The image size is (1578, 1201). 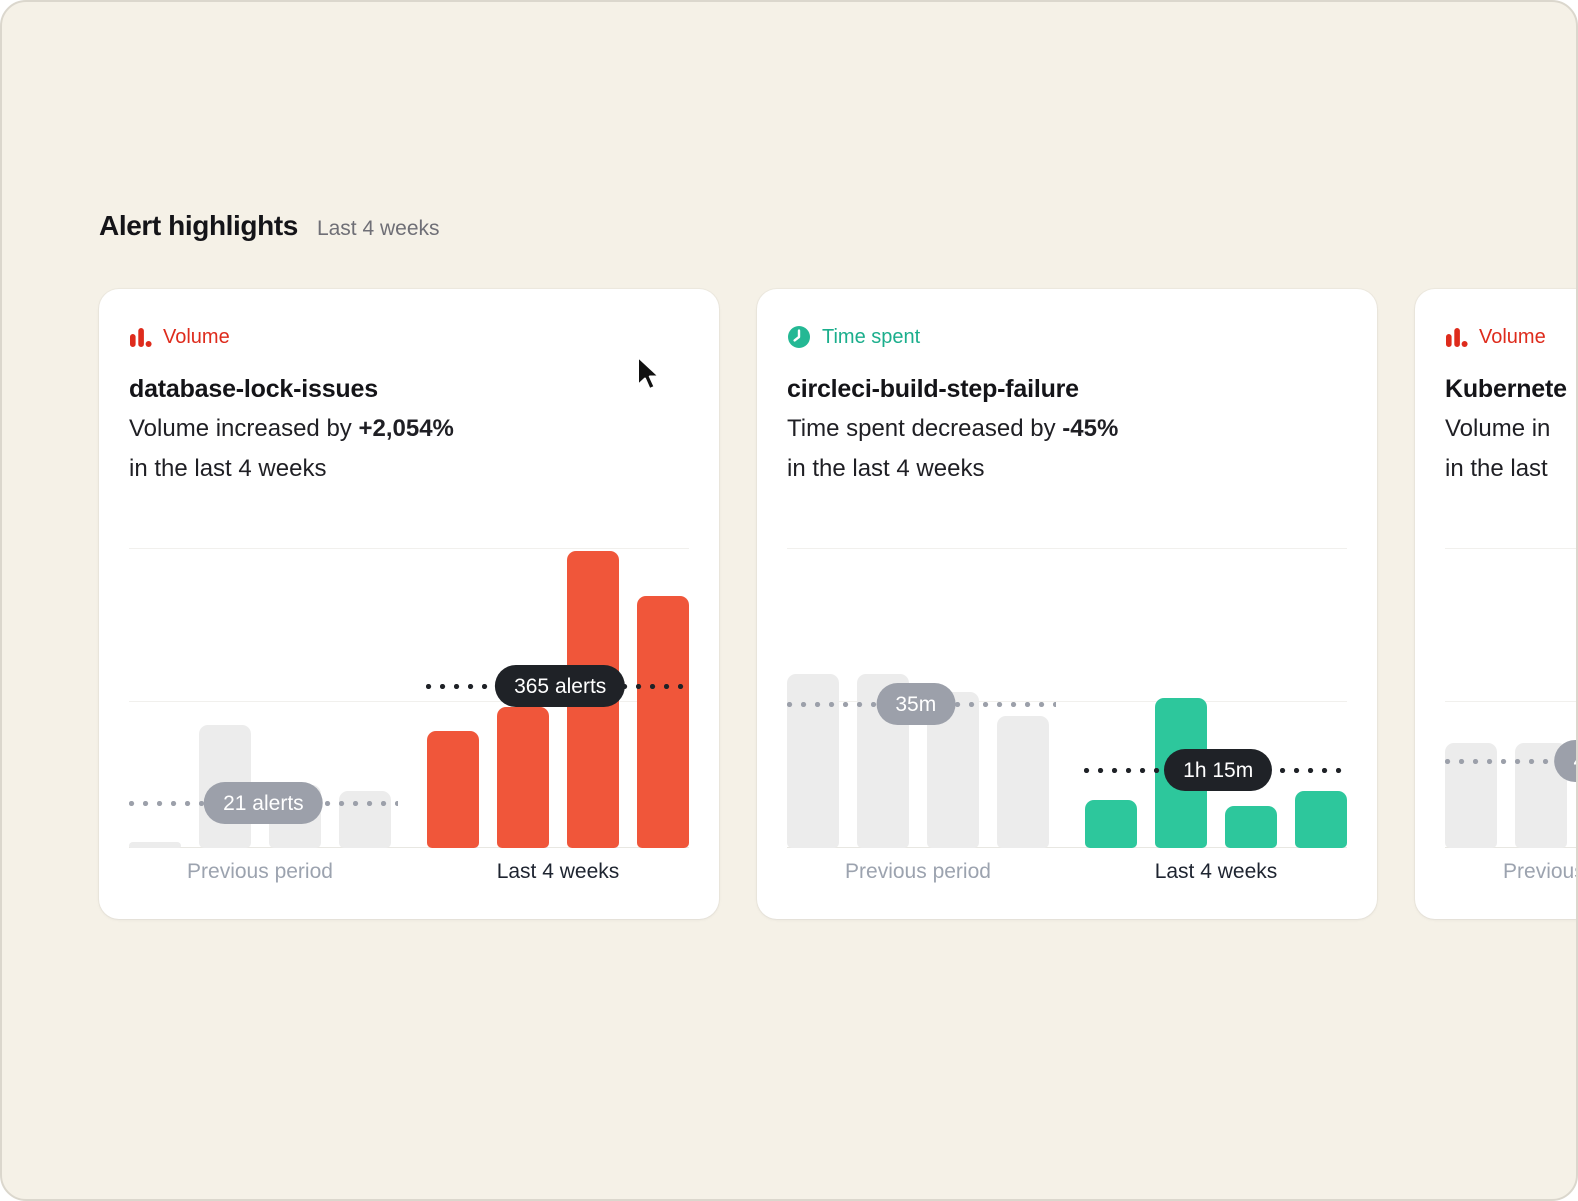 What do you see at coordinates (1506, 389) in the screenshot?
I see `alert-title: Kubernete` at bounding box center [1506, 389].